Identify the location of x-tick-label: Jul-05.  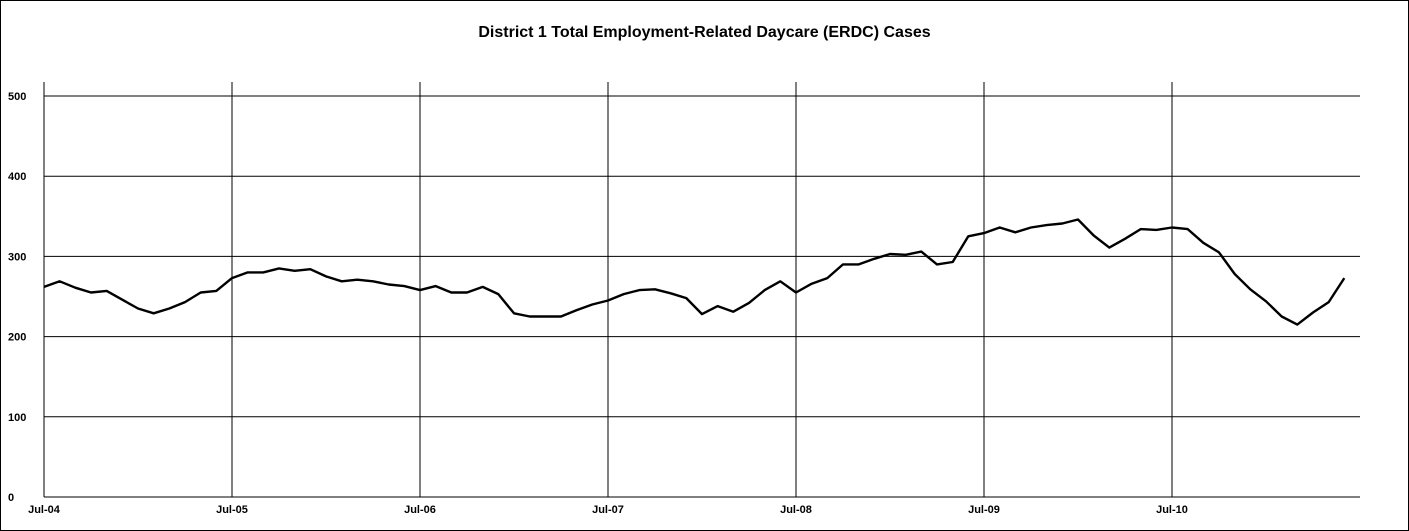
(232, 510).